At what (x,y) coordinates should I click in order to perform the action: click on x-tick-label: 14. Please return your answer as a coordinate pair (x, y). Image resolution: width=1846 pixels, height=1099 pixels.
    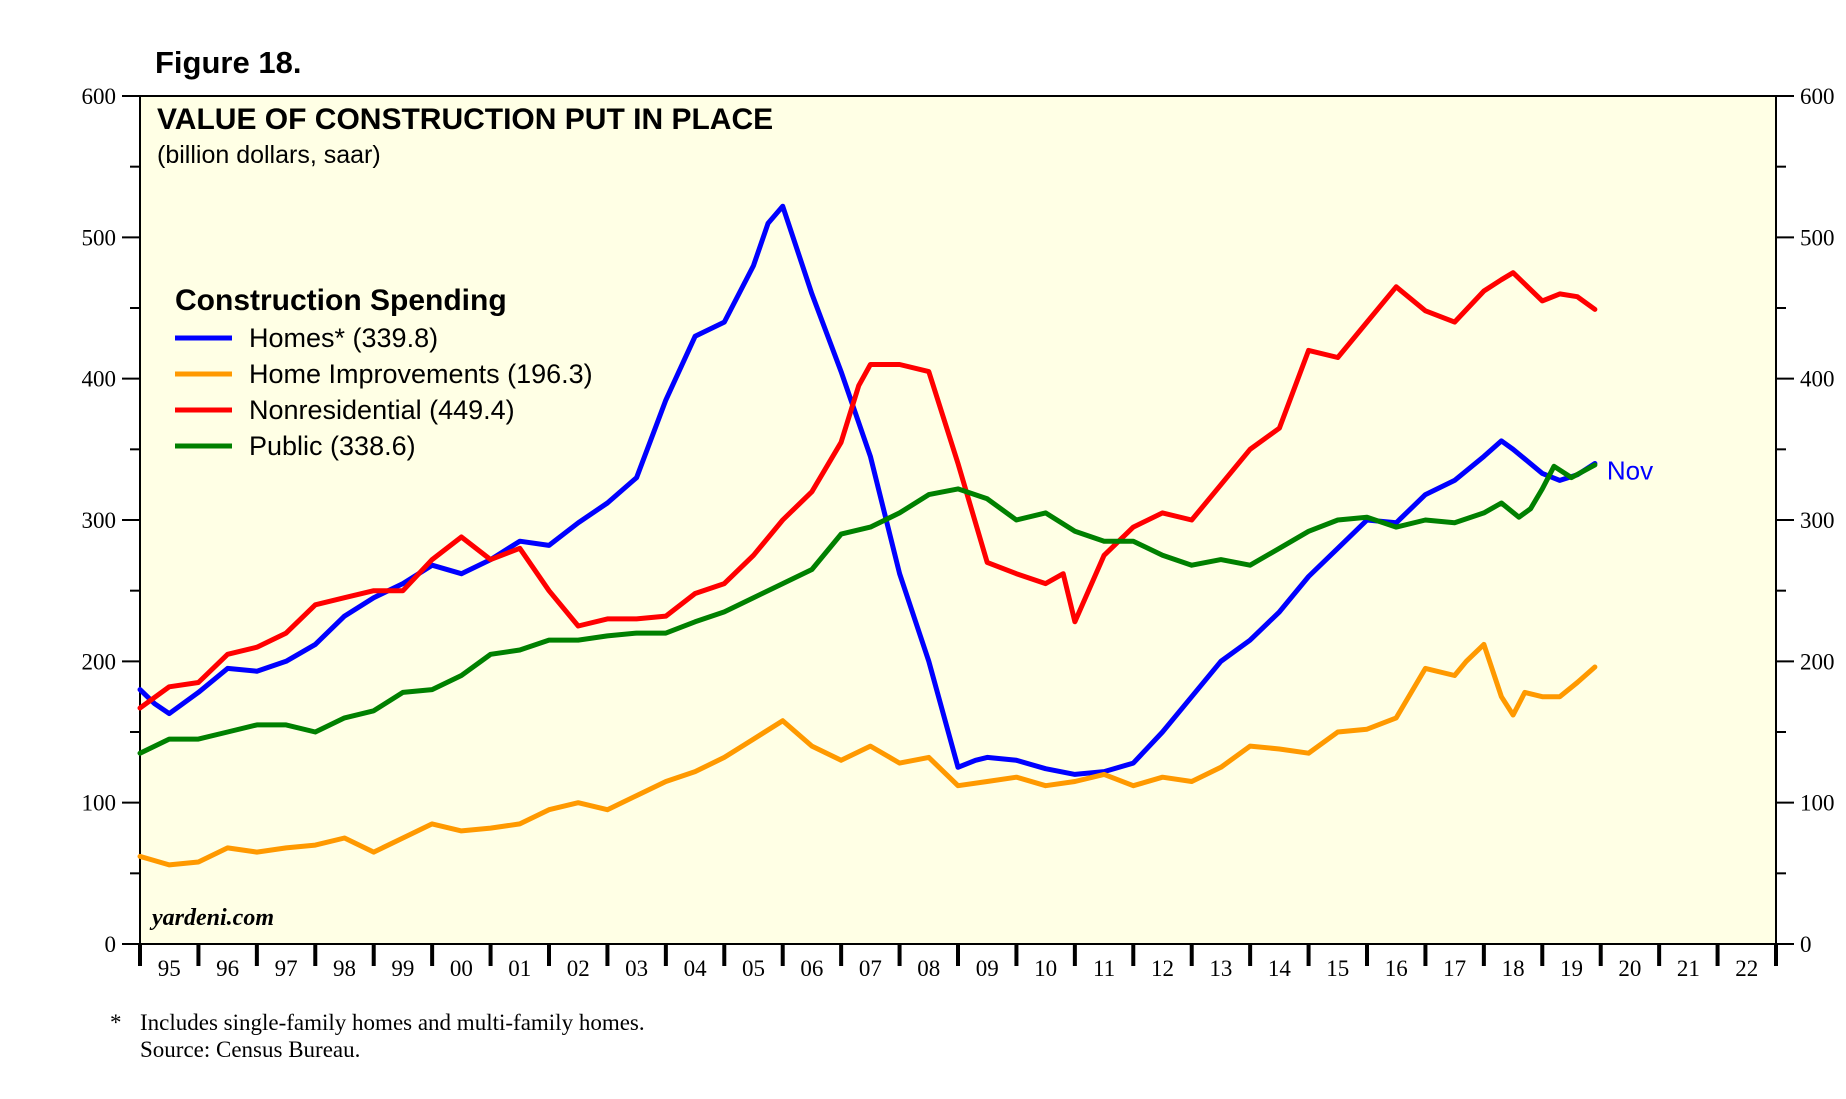
    Looking at the image, I should click on (1280, 968).